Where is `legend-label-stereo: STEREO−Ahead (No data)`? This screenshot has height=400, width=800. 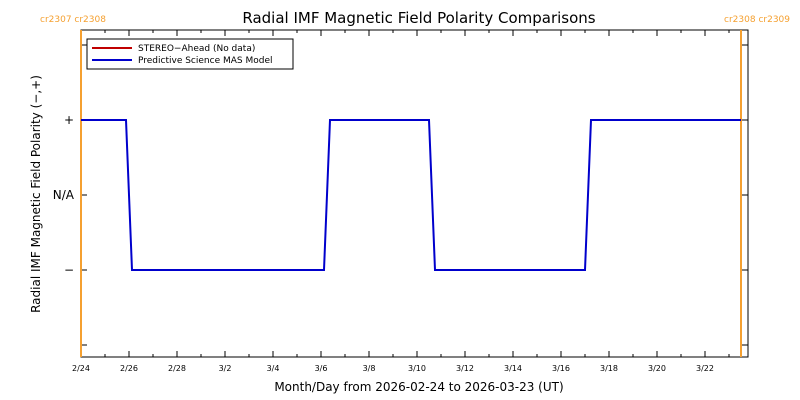
legend-label-stereo: STEREO−Ahead (No data) is located at coordinates (196, 49).